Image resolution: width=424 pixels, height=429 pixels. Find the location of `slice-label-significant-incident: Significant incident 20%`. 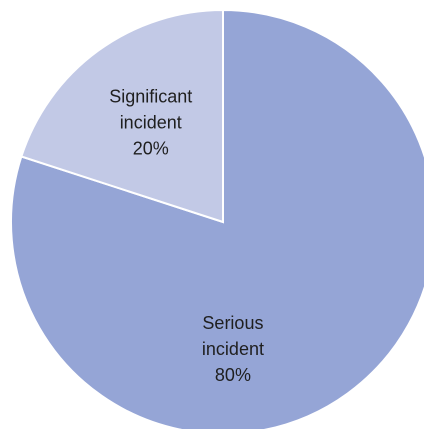

slice-label-significant-incident: Significant incident 20% is located at coordinates (150, 123).